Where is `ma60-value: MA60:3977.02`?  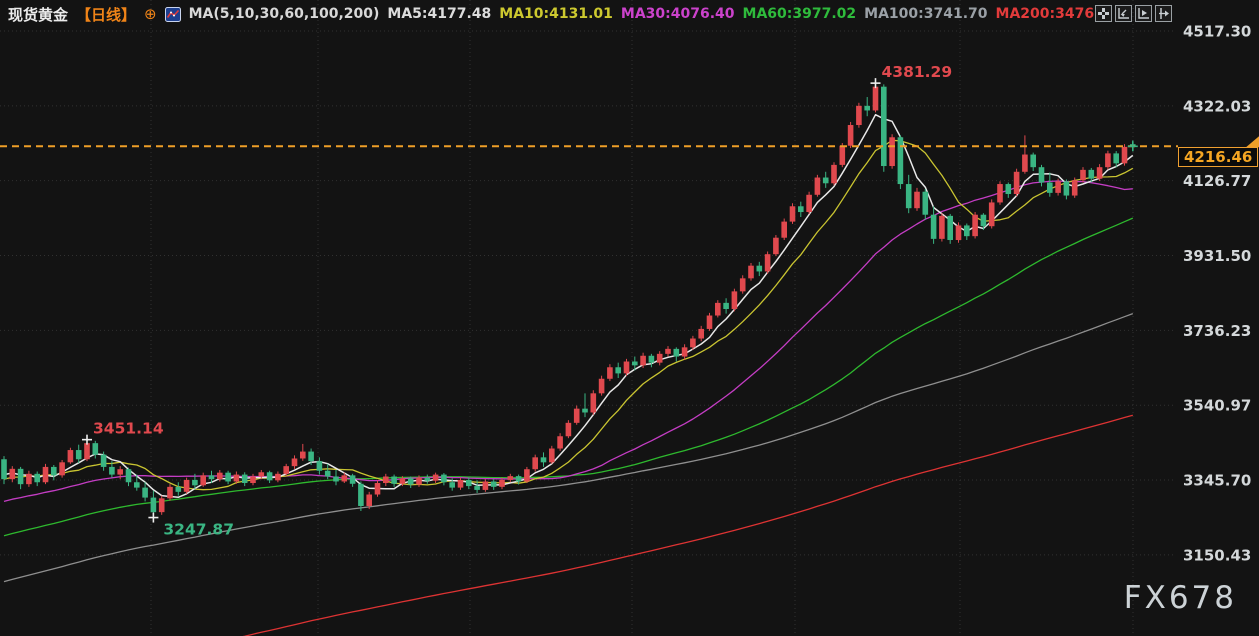
ma60-value: MA60:3977.02 is located at coordinates (799, 14).